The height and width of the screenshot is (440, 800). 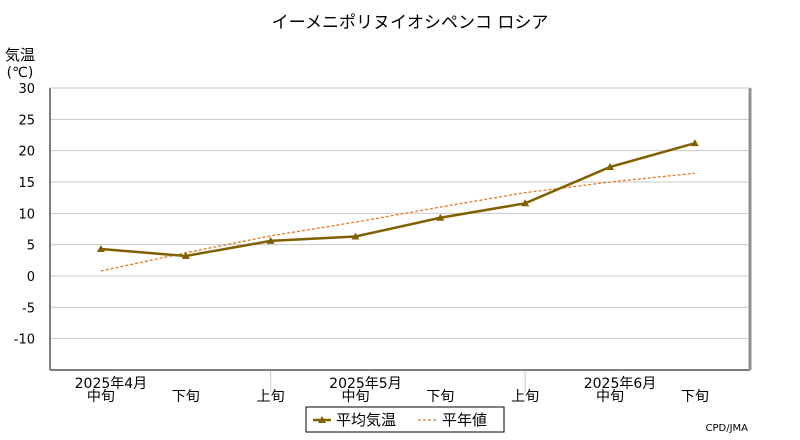 I want to click on y-axis-label-line1: 気温, so click(x=20, y=55).